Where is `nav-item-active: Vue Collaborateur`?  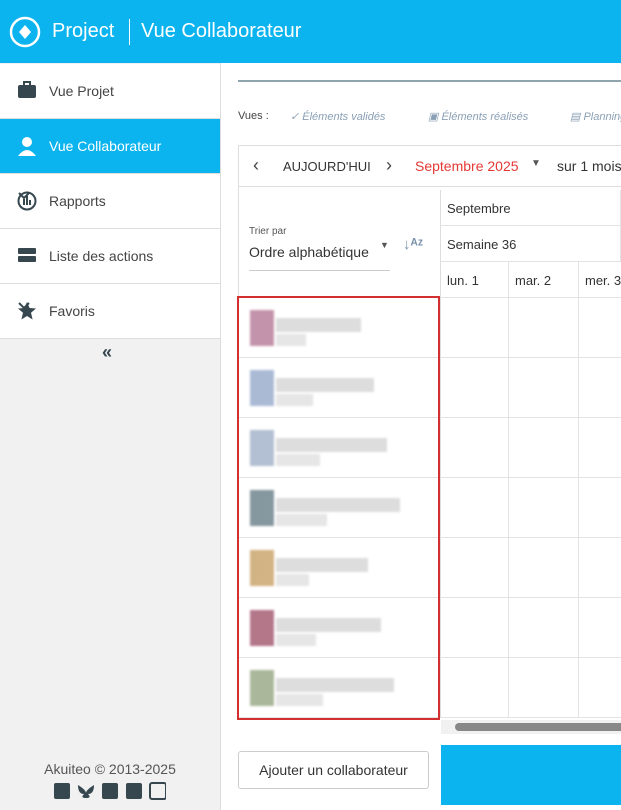
nav-item-active: Vue Collaborateur is located at coordinates (110, 146).